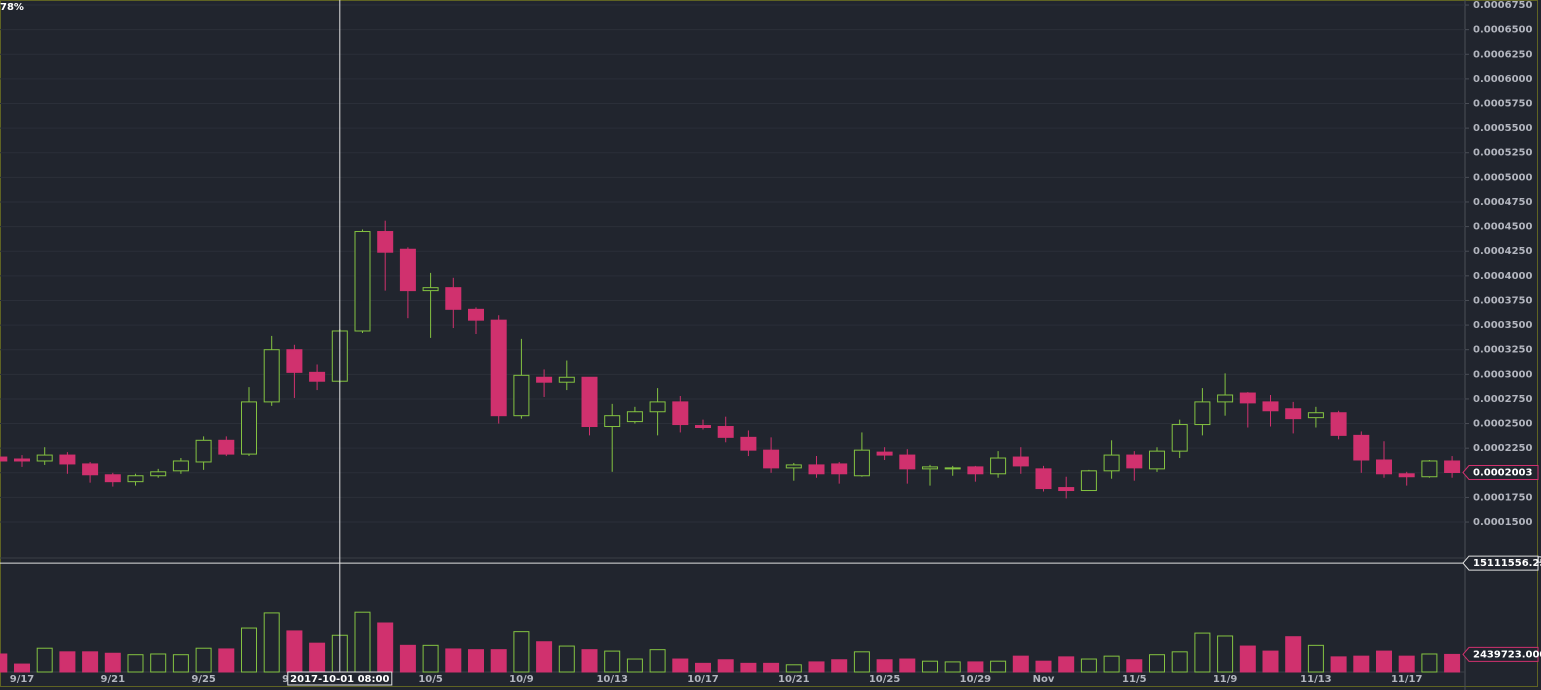 This screenshot has width=1541, height=690. I want to click on crosshair-time-label: 2017-10-01 08:00, so click(339, 679).